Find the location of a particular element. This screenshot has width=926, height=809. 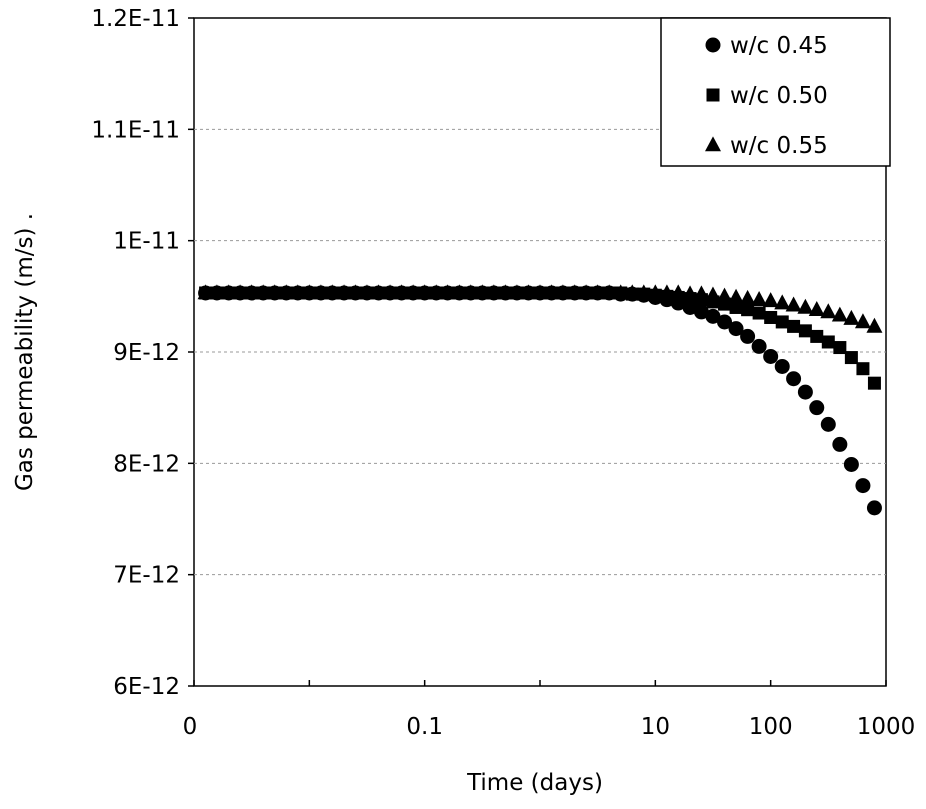

legend-square-point is located at coordinates (713, 95).